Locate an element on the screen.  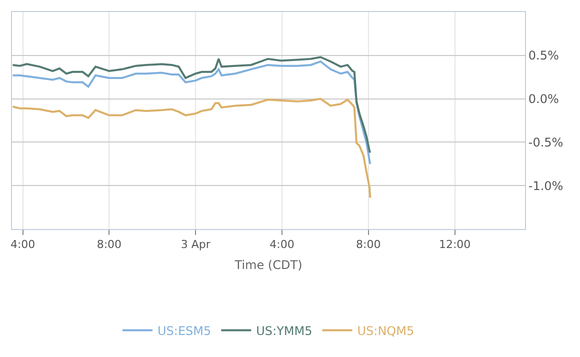
legend-label: US:YMM5 is located at coordinates (284, 331).